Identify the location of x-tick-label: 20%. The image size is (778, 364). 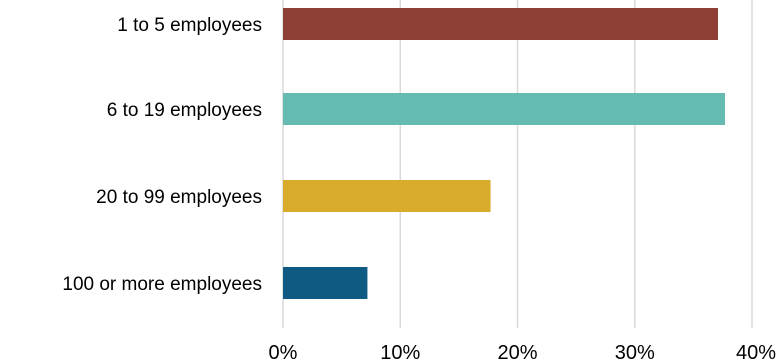
(517, 353).